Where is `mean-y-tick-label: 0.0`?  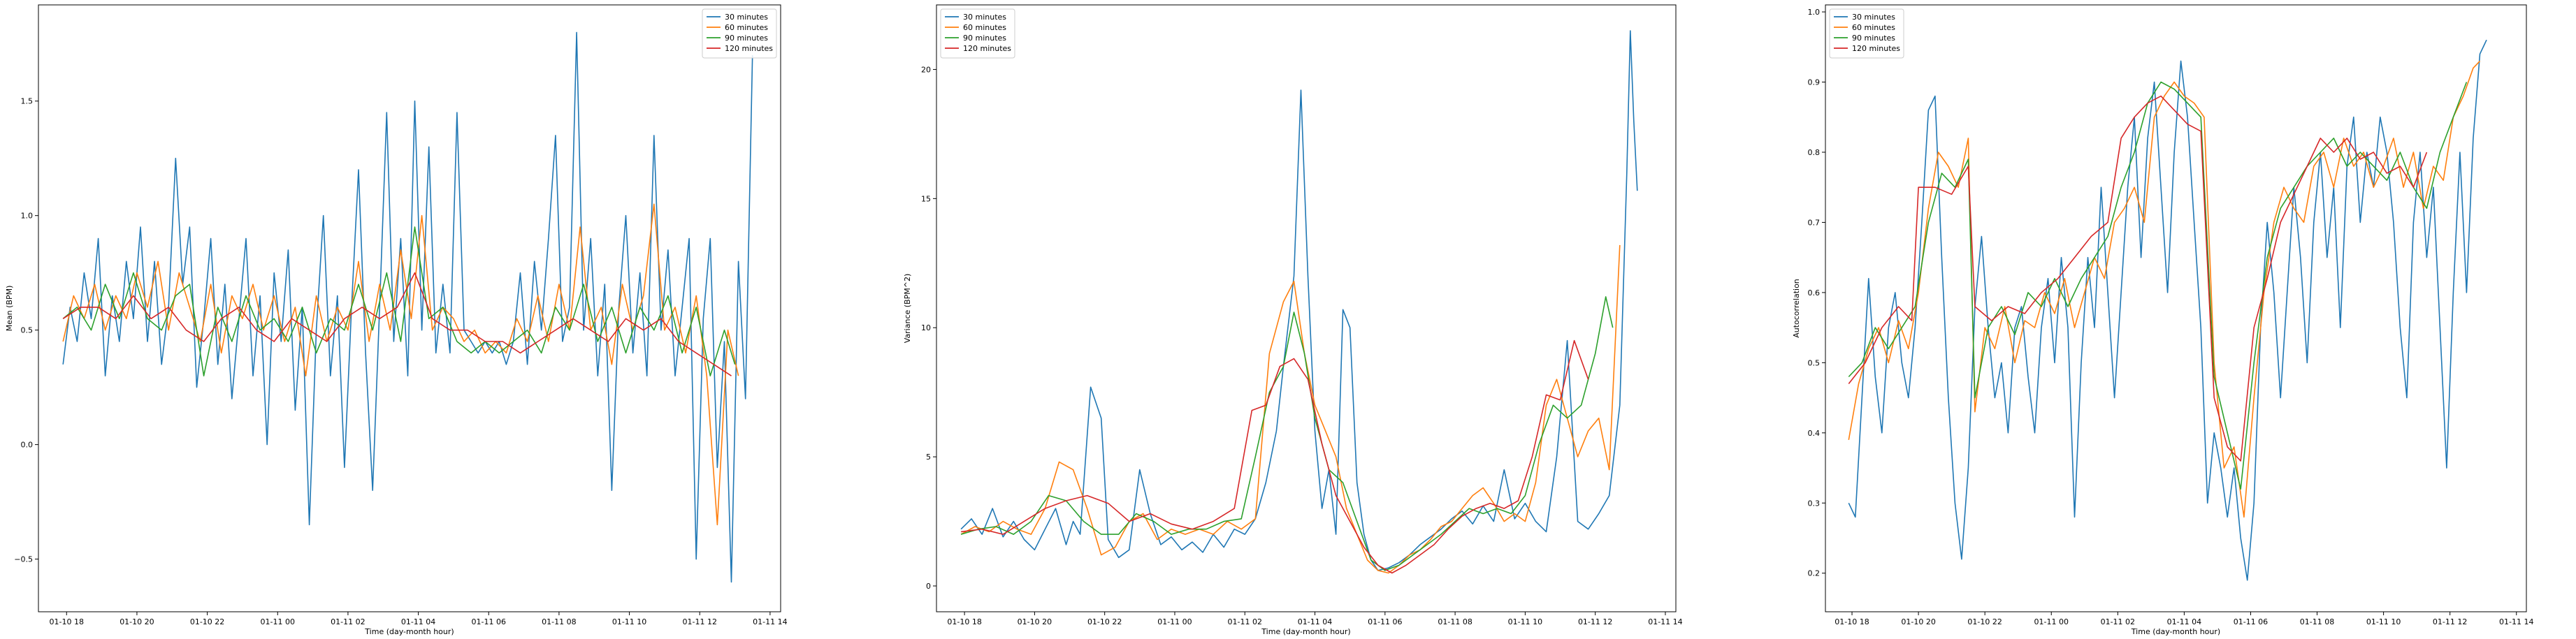 mean-y-tick-label: 0.0 is located at coordinates (28, 445).